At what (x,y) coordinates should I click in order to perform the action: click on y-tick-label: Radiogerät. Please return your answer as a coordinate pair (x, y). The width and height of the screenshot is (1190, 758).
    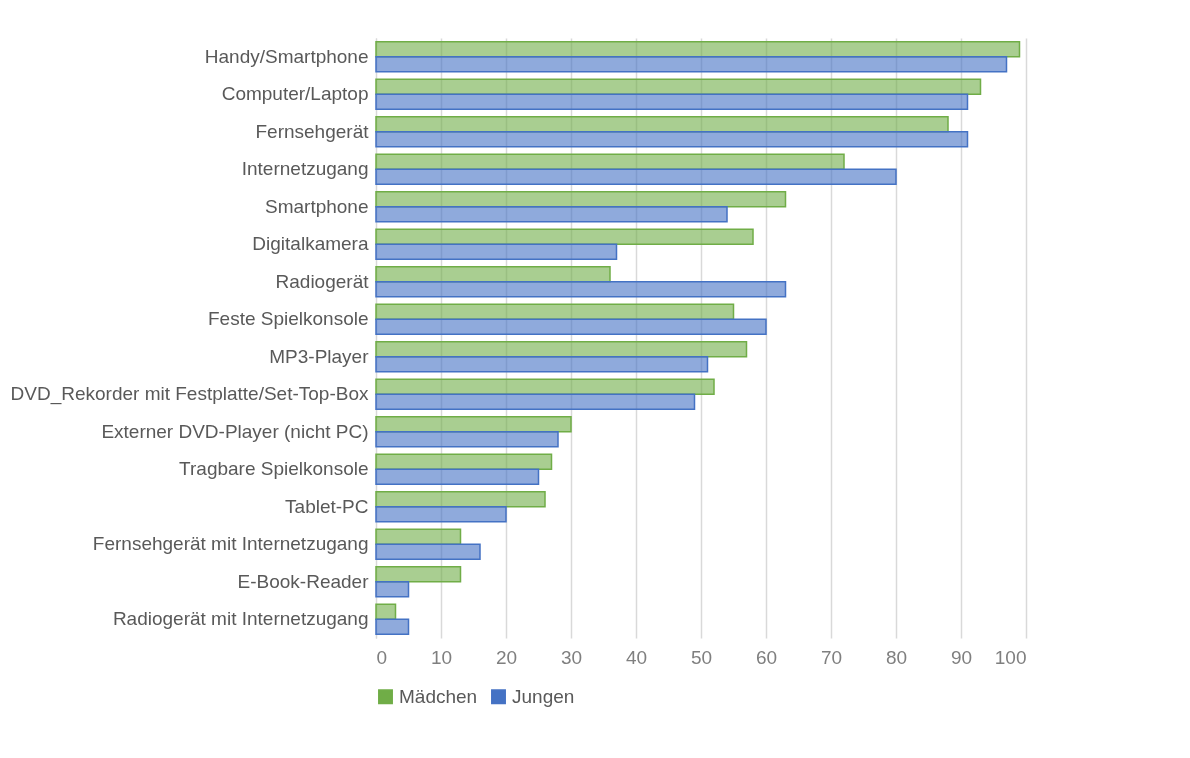
    Looking at the image, I should click on (322, 281).